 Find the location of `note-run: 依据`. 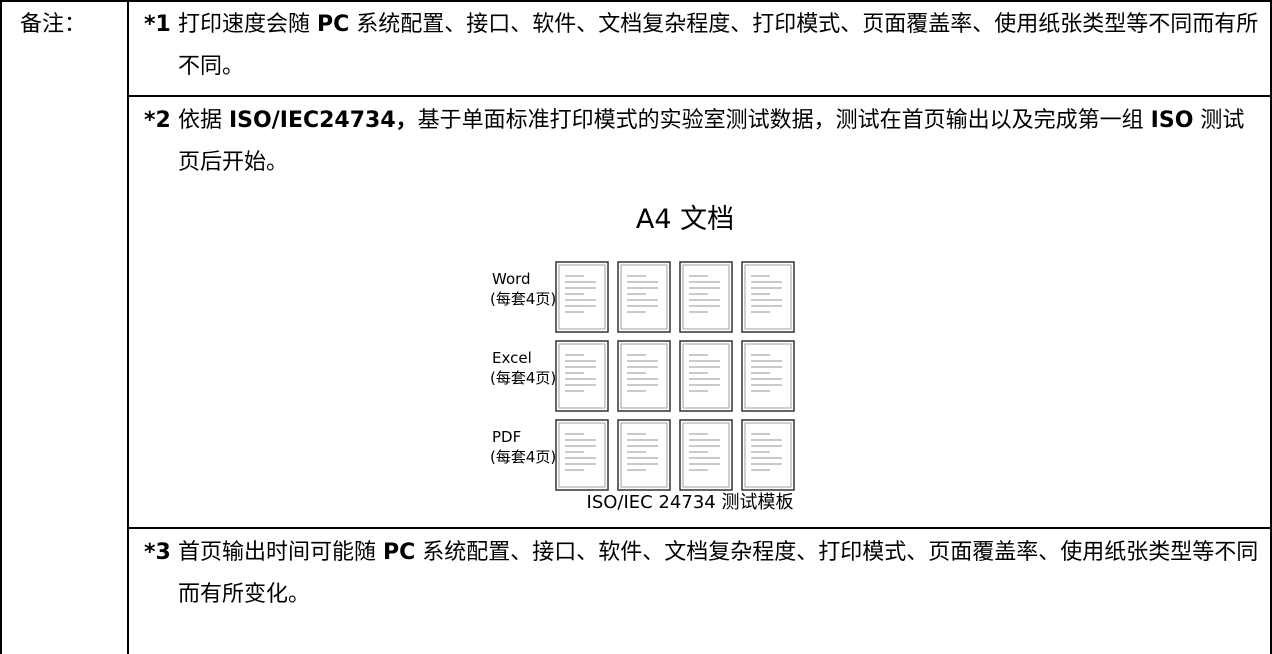

note-run: 依据 is located at coordinates (203, 120).